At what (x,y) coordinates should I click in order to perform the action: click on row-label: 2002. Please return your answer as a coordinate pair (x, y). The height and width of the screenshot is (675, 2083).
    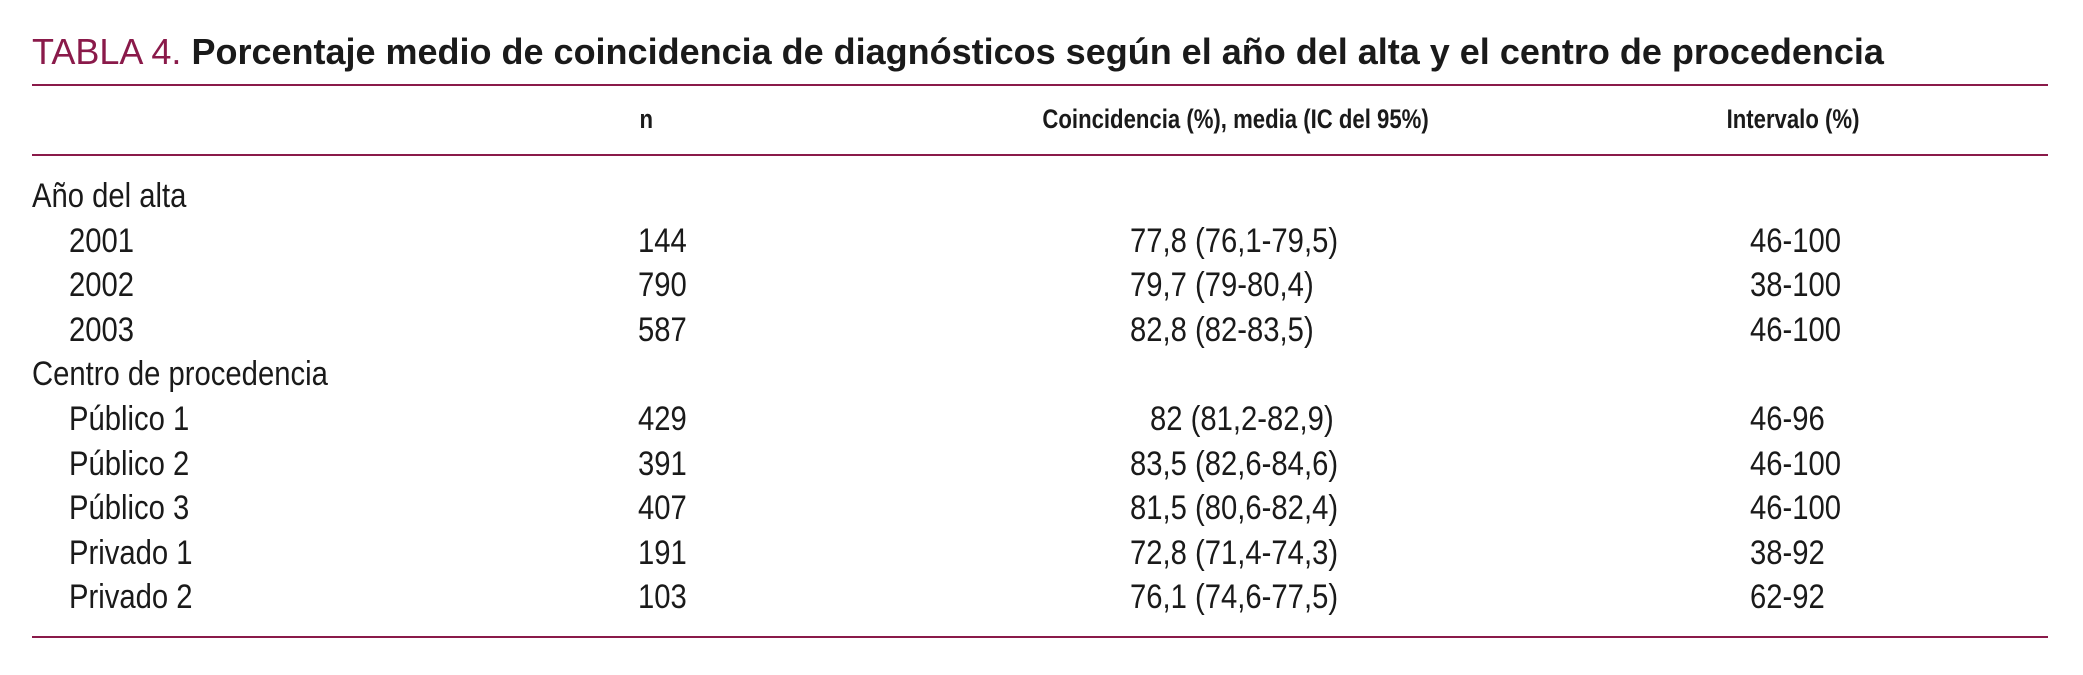
    Looking at the image, I should click on (102, 285).